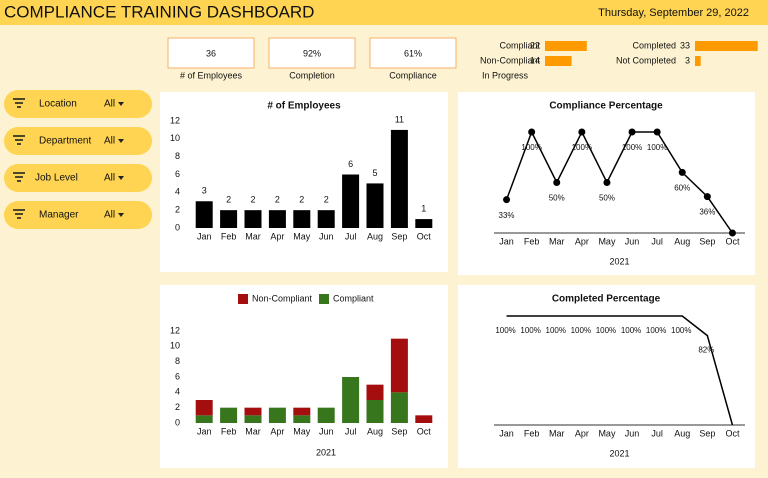 The image size is (768, 478). Describe the element at coordinates (510, 60) in the screenshot. I see `bar-label: Non-Compliant` at that location.